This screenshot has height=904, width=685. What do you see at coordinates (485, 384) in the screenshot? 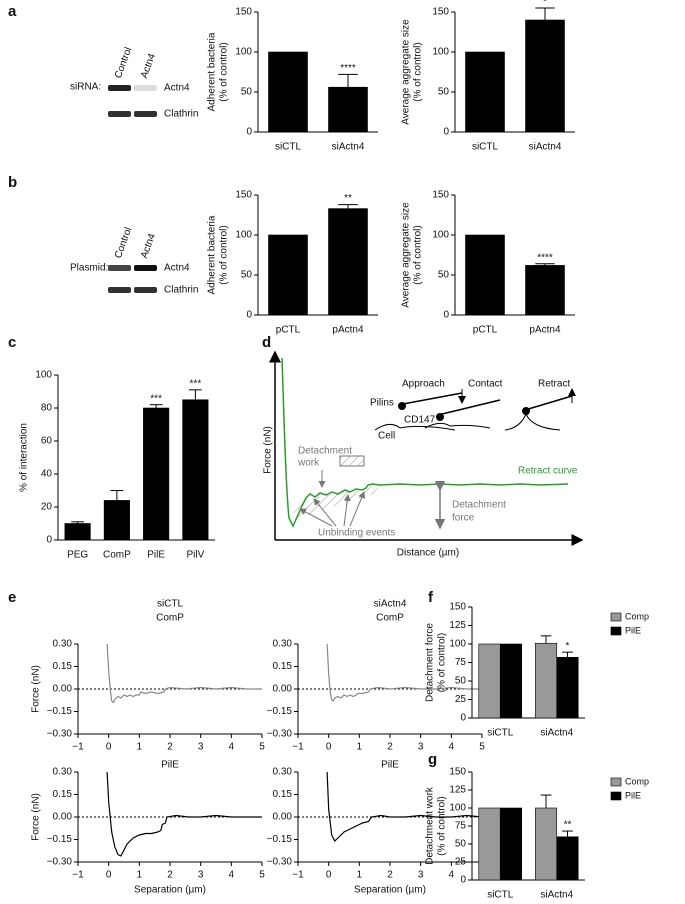
I see `step-label: Contact` at bounding box center [485, 384].